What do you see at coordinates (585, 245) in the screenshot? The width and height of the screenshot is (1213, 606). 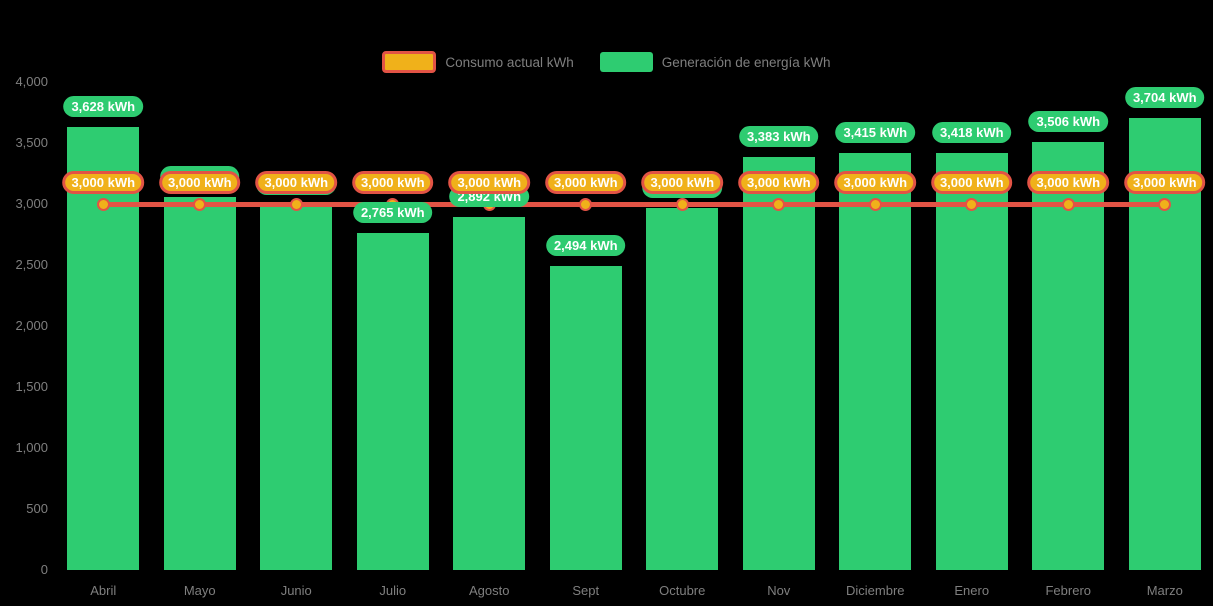 I see `generation-label-sept: 2,494 kWh` at bounding box center [585, 245].